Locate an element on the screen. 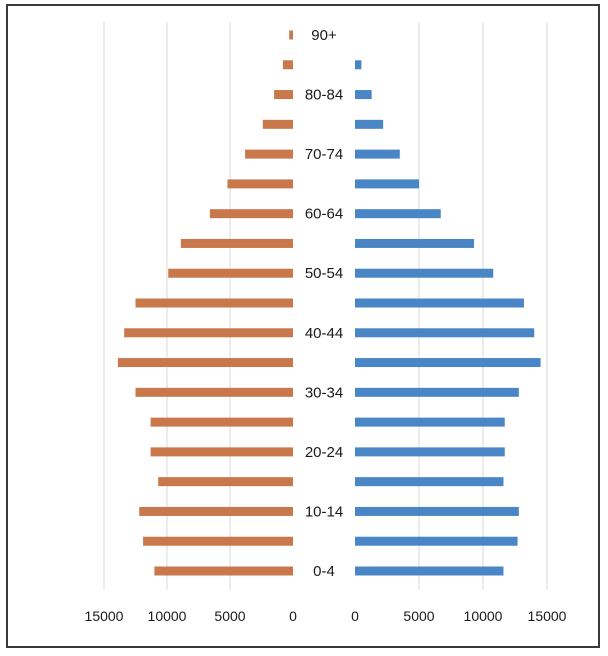  tick-label-left: 5000 is located at coordinates (229, 616).